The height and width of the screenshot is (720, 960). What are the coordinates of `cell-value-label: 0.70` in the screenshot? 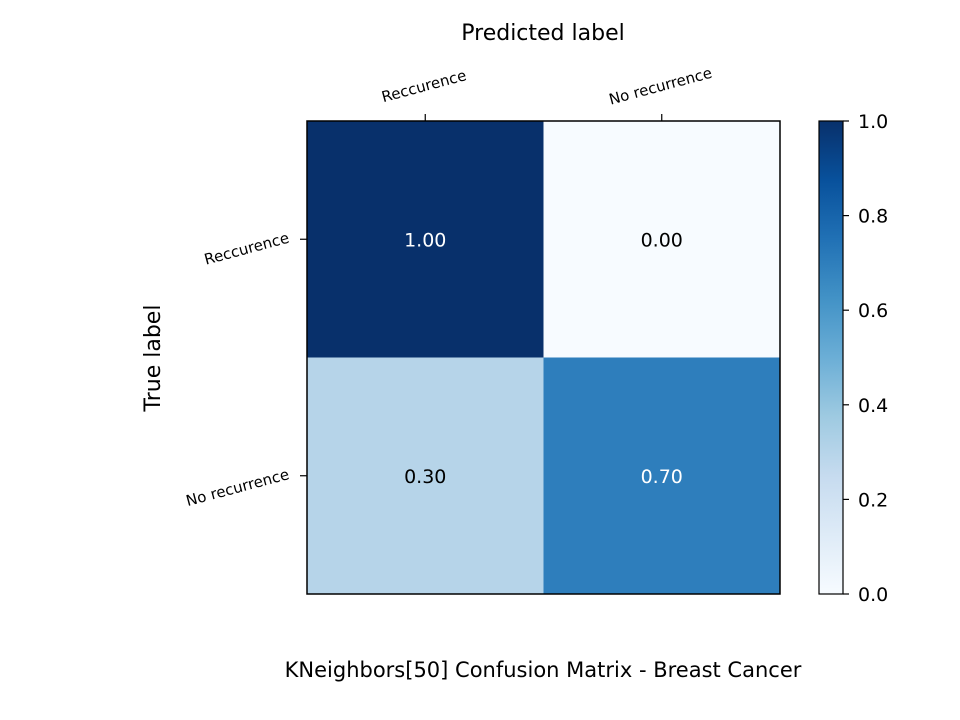 It's located at (662, 477).